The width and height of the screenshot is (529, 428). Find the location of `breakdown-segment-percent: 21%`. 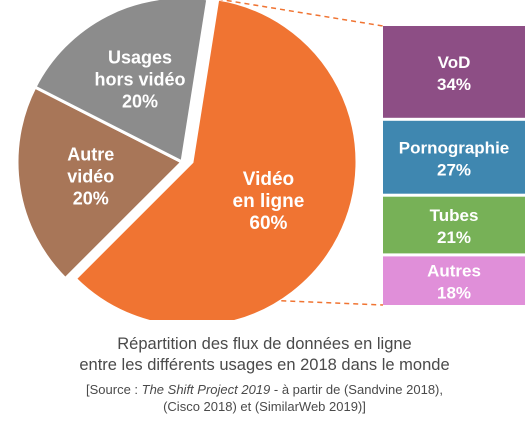

breakdown-segment-percent: 21% is located at coordinates (454, 237).